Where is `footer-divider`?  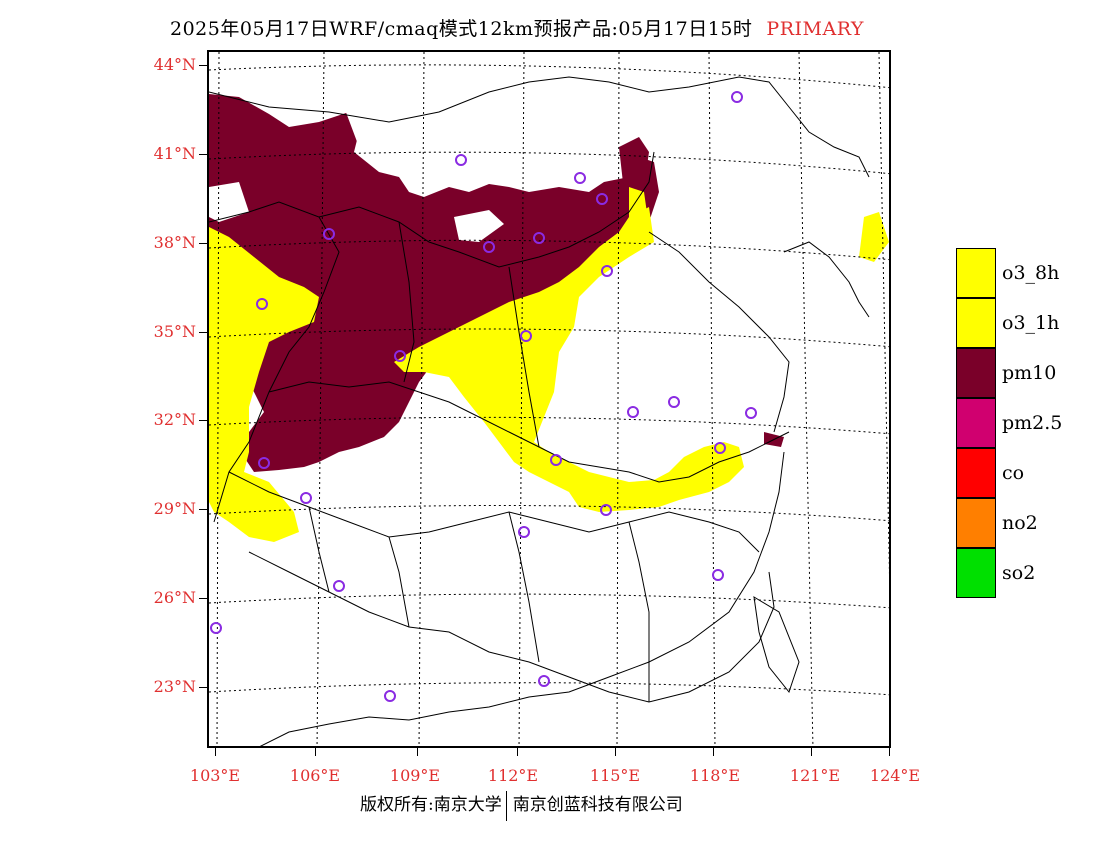 footer-divider is located at coordinates (506, 805).